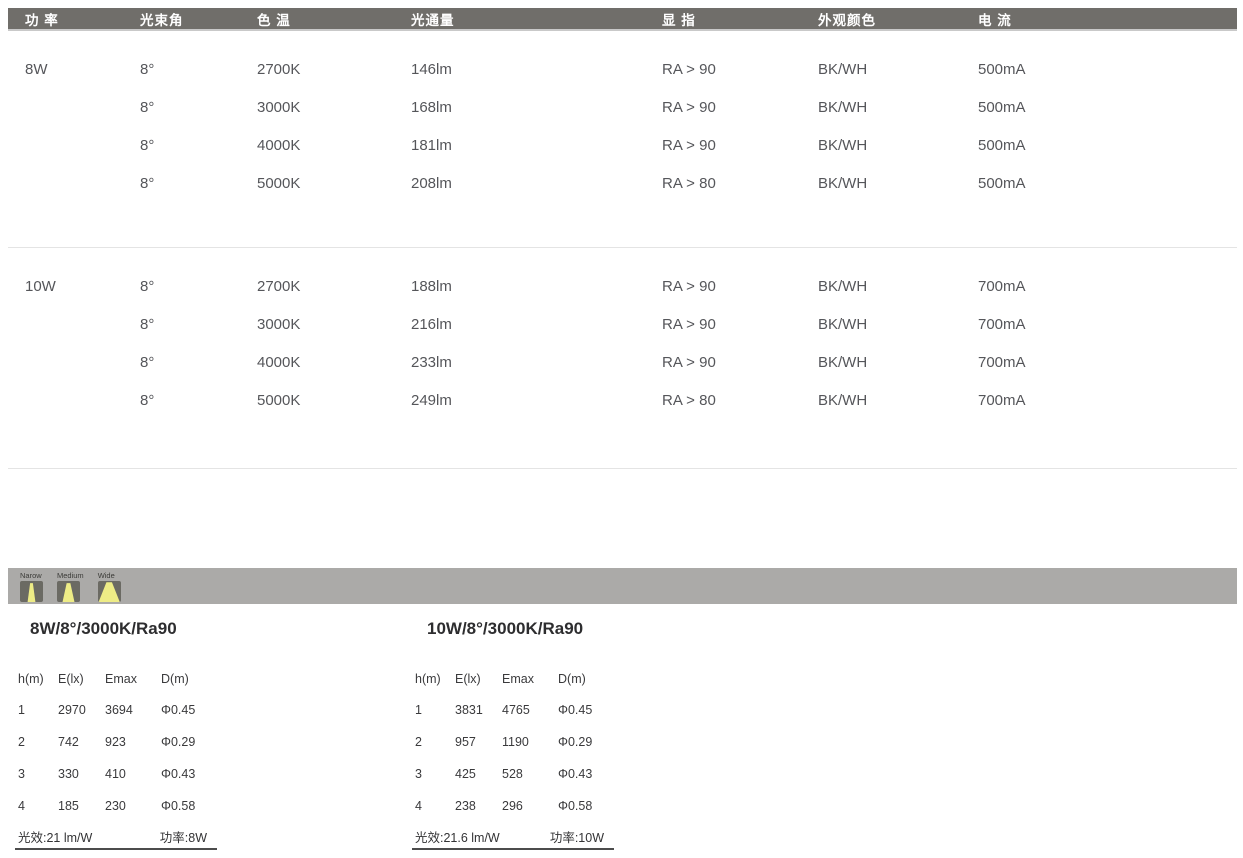 This screenshot has height=858, width=1243. I want to click on photometric-title: 10W/8°/3000K/Ra90, so click(505, 628).